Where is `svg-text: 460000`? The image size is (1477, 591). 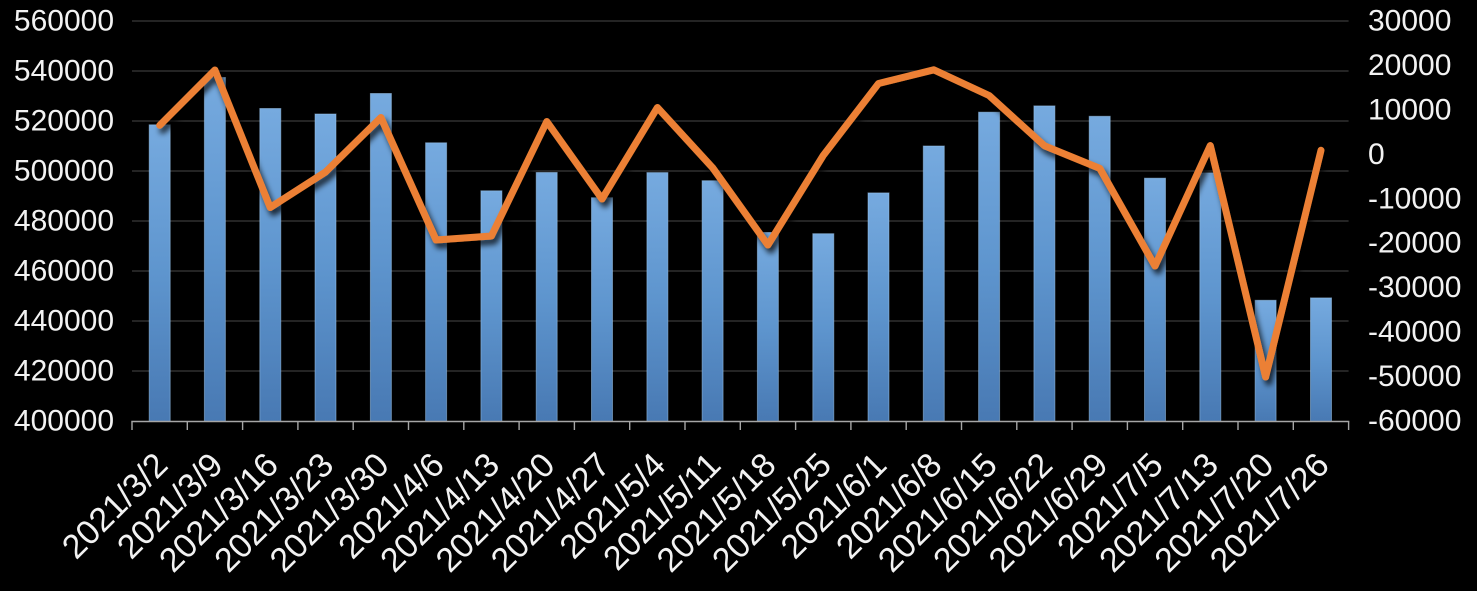
svg-text: 460000 is located at coordinates (64, 271).